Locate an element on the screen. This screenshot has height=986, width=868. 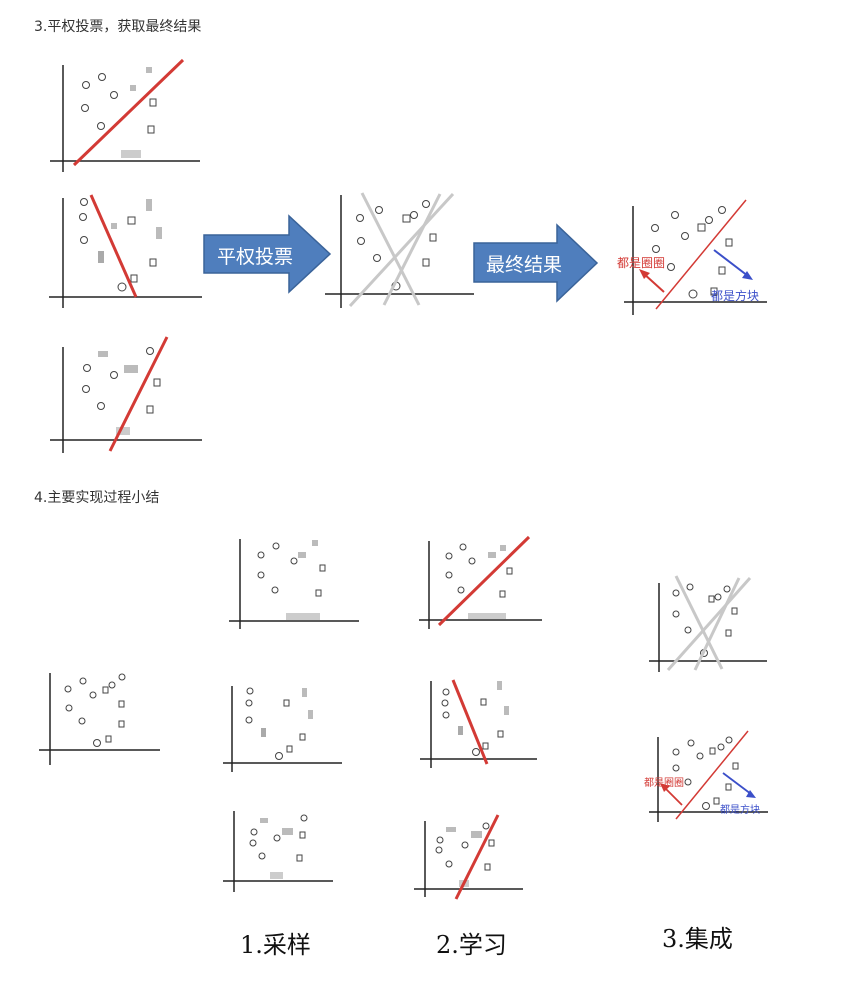
summary-original-plot is located at coordinates (101, 718).